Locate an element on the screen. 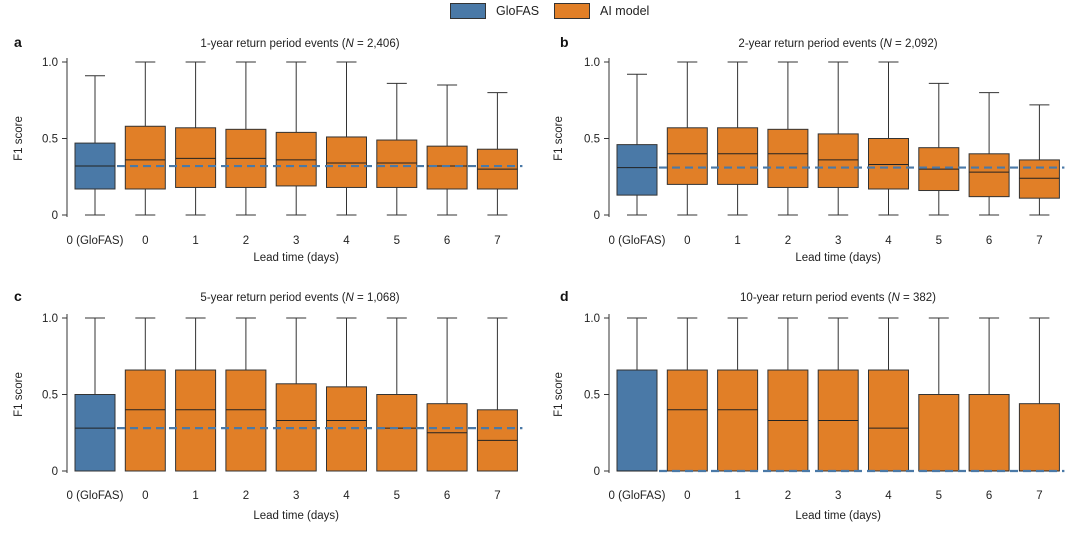 The height and width of the screenshot is (534, 1080). panel-letter: d is located at coordinates (564, 296).